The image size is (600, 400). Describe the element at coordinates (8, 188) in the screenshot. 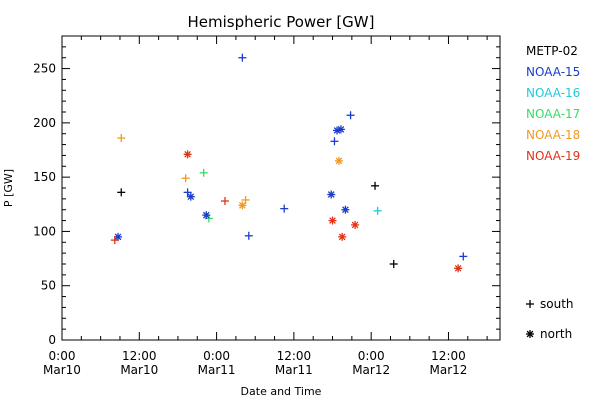

I see `y-axis-label: P [GW]` at that location.